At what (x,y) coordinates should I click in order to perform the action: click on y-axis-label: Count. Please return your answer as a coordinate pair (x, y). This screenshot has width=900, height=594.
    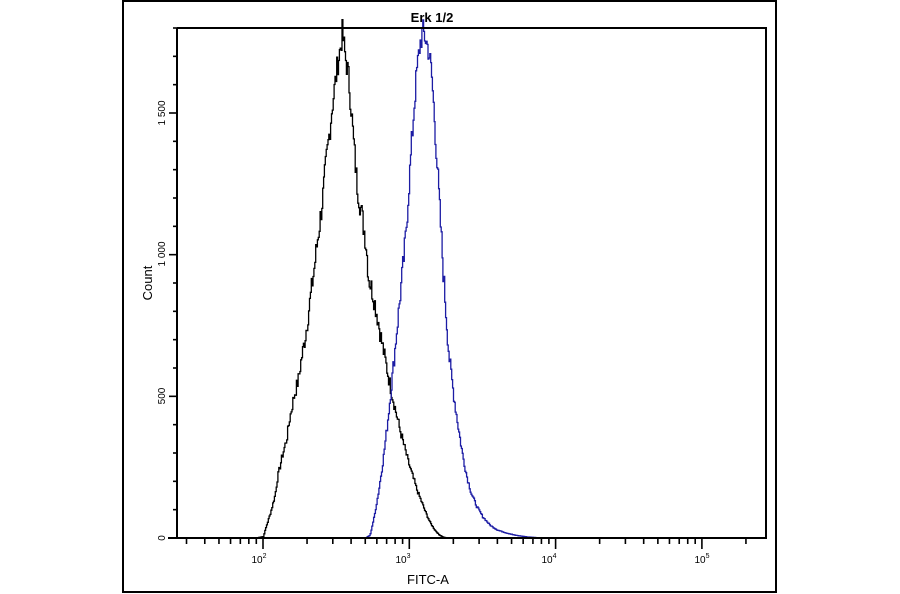
    Looking at the image, I should click on (147, 282).